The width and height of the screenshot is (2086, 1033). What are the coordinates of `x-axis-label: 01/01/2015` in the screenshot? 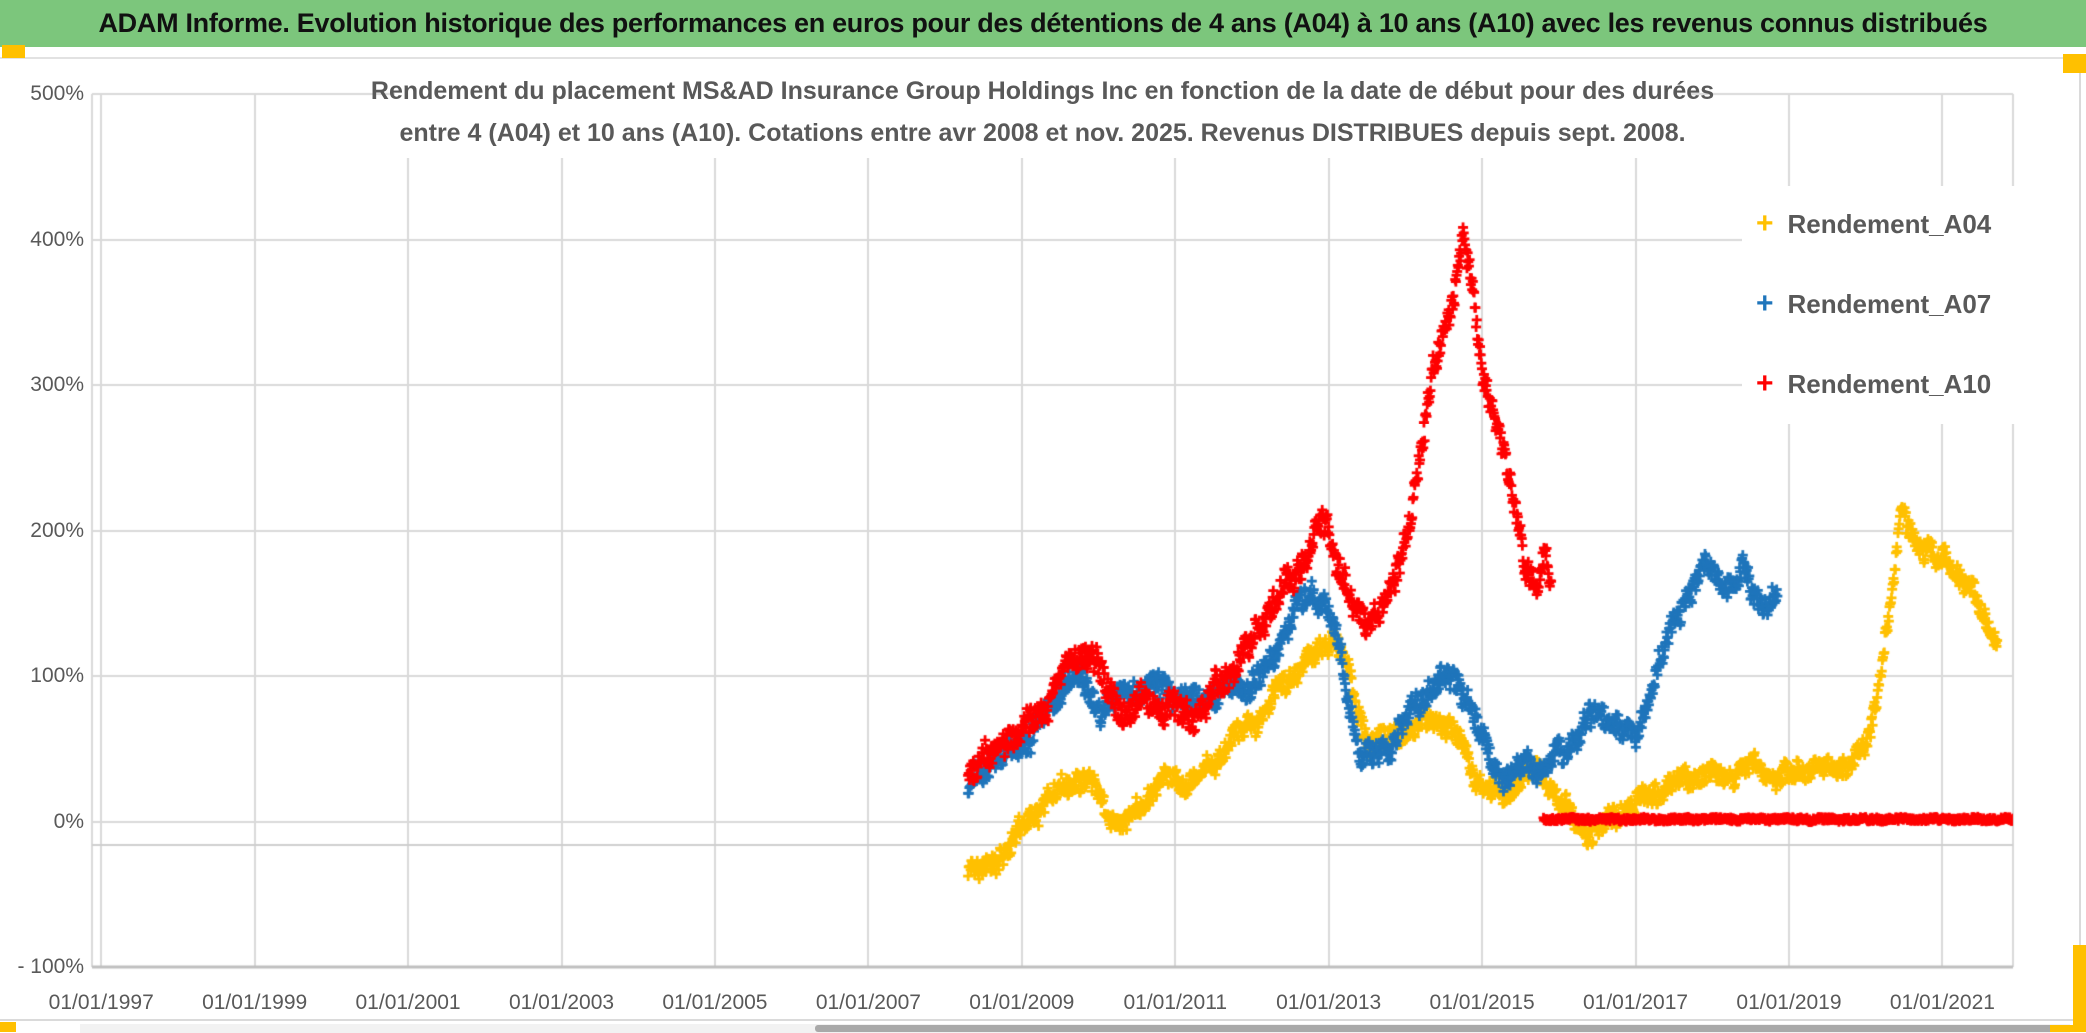 It's located at (1482, 1002).